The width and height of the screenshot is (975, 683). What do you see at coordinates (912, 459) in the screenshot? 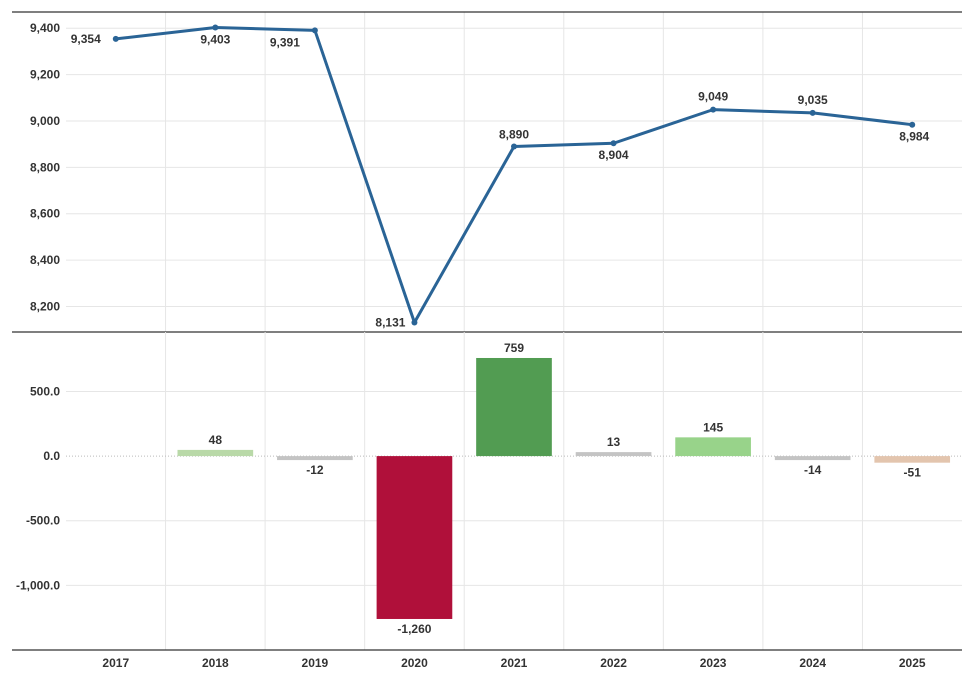
I see `bar-2025` at bounding box center [912, 459].